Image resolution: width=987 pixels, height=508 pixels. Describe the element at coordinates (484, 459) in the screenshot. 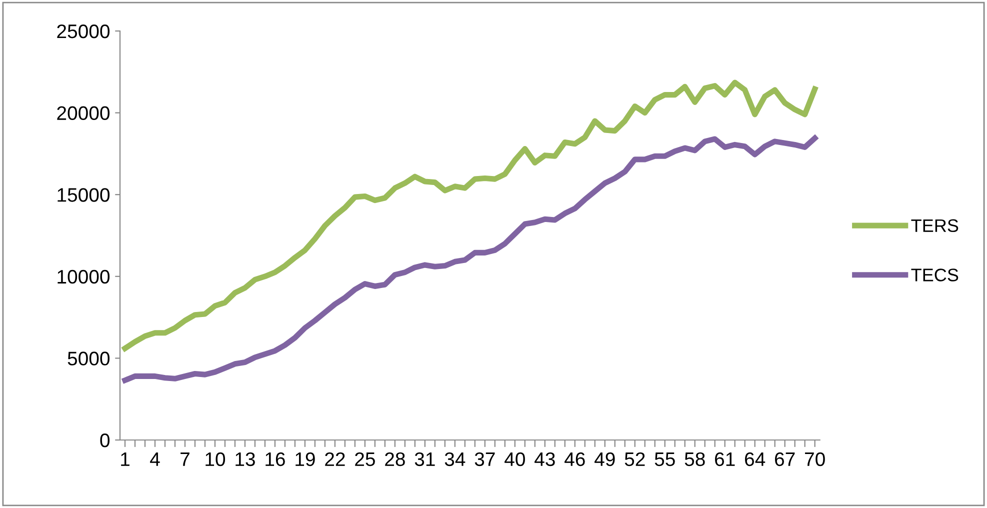

I see `x-tick-label: 37` at that location.